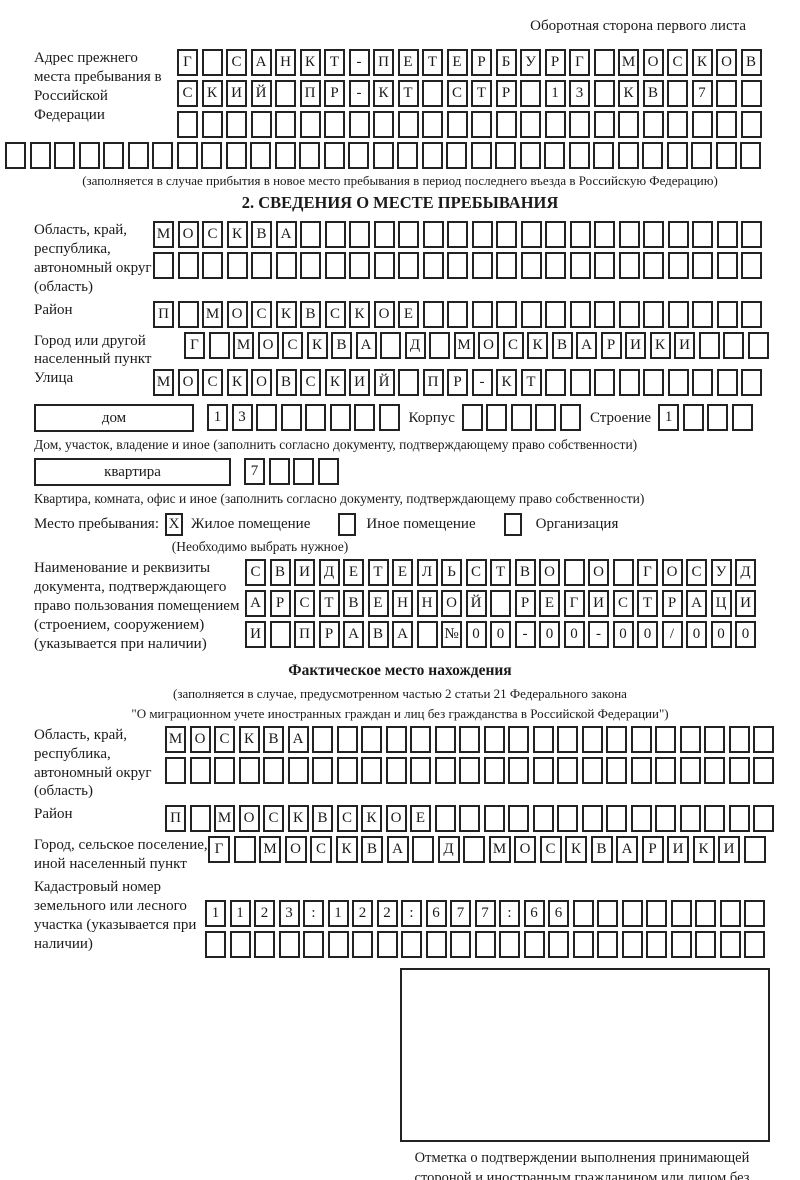 The image size is (800, 1180). I want to click on char-cell: Д, so click(329, 573).